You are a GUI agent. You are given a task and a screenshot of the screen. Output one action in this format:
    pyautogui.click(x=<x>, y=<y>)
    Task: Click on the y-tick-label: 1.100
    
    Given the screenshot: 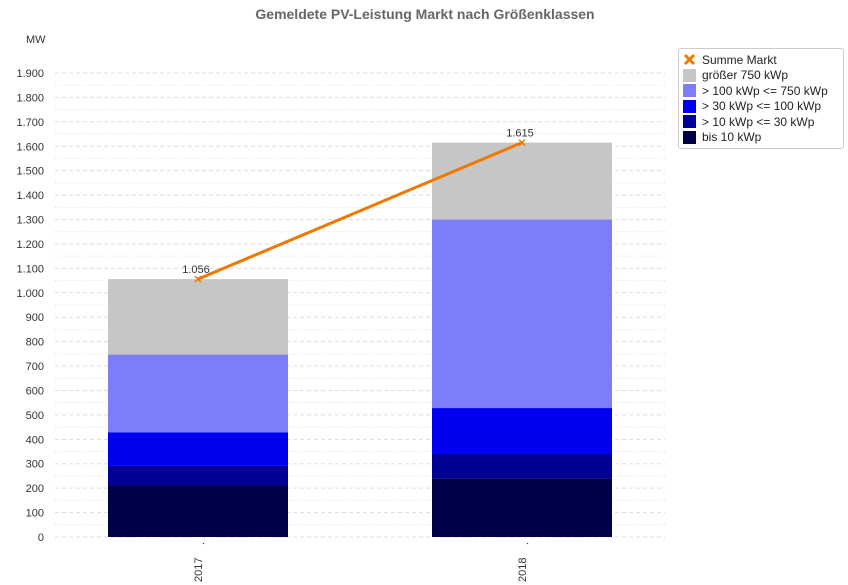 What is the action you would take?
    pyautogui.click(x=30, y=269)
    